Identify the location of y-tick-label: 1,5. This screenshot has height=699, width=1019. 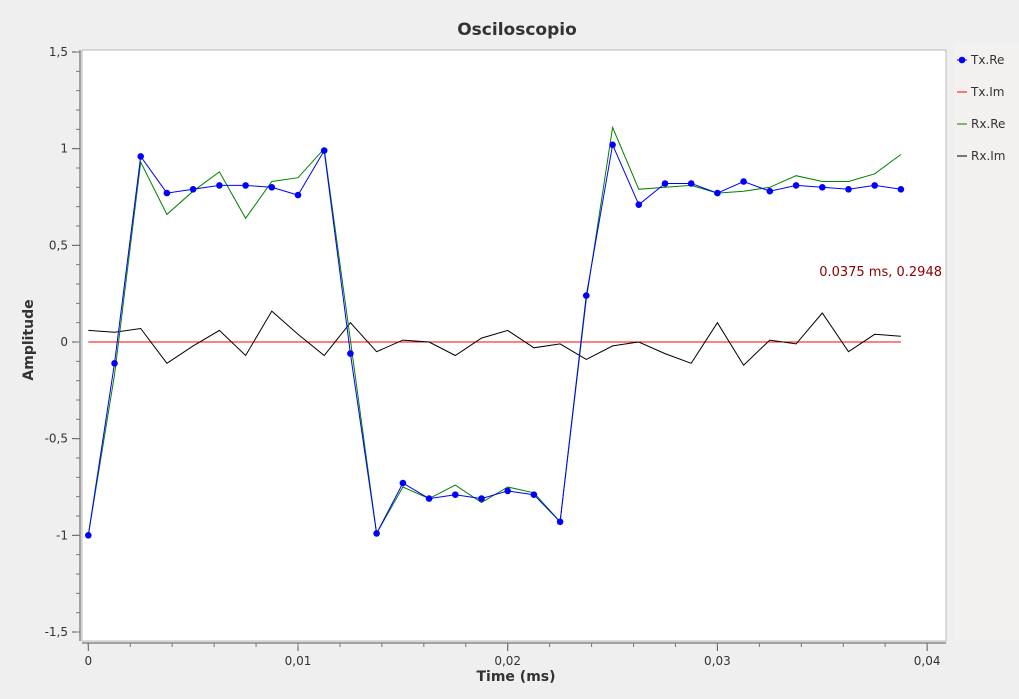
(58, 52).